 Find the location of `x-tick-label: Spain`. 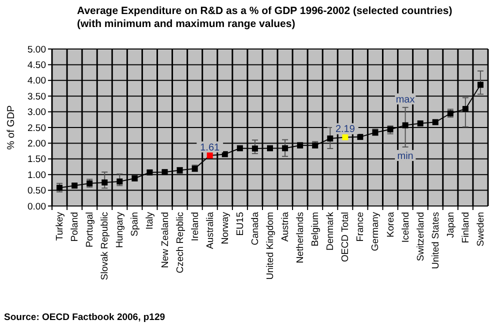

x-tick-label: Spain is located at coordinates (135, 224).